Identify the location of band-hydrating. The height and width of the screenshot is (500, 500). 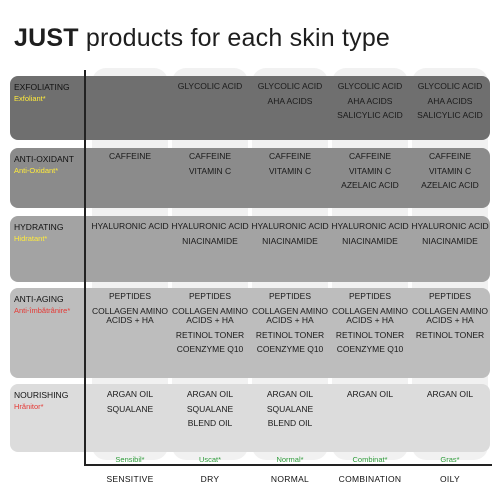
(250, 249).